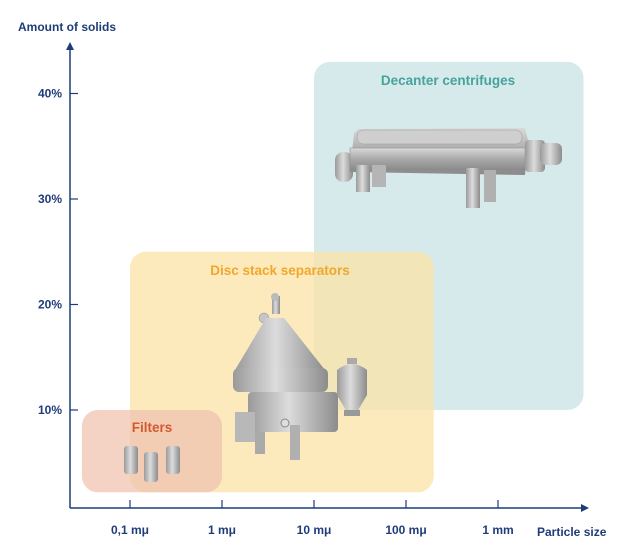 Image resolution: width=640 pixels, height=556 pixels. Describe the element at coordinates (497, 530) in the screenshot. I see `x-tick-label: 1 mm` at that location.